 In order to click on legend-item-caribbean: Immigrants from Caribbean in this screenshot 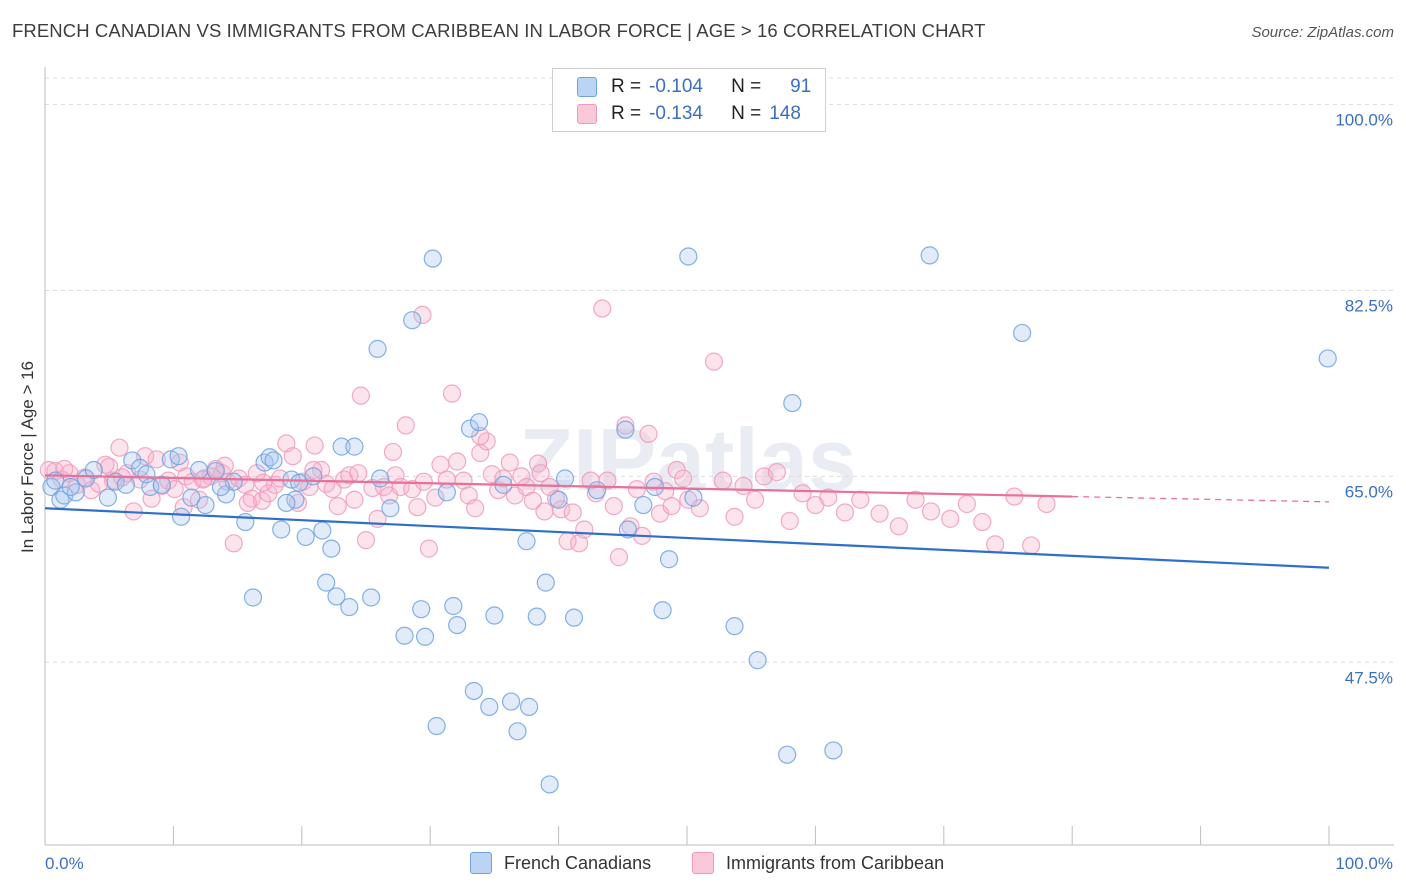, I will do `click(818, 863)`.